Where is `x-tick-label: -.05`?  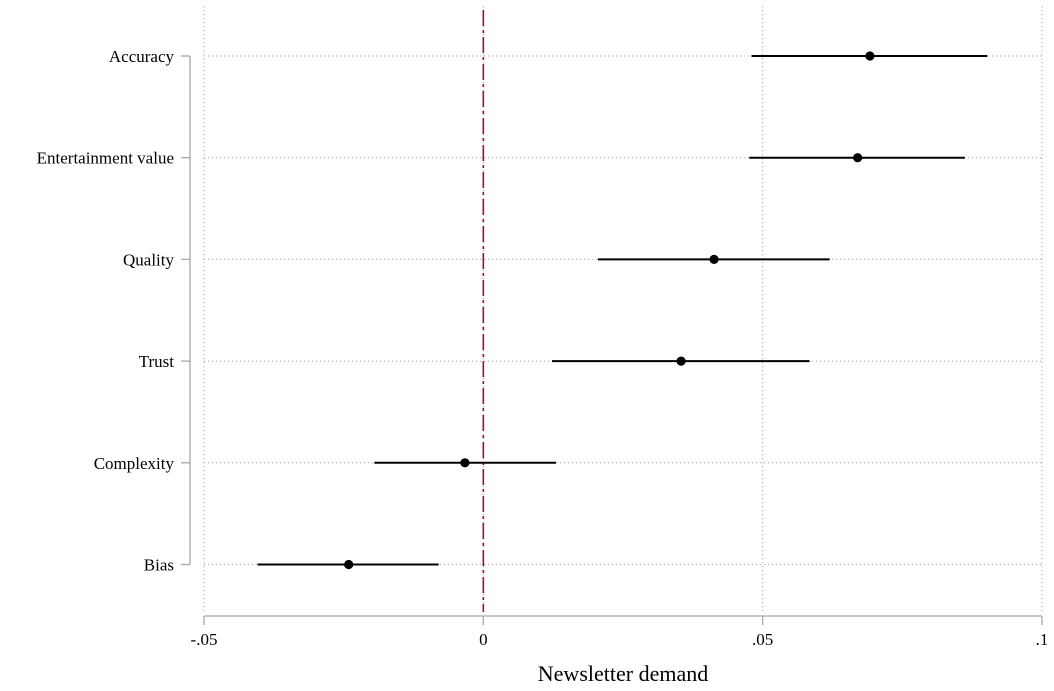 x-tick-label: -.05 is located at coordinates (204, 639).